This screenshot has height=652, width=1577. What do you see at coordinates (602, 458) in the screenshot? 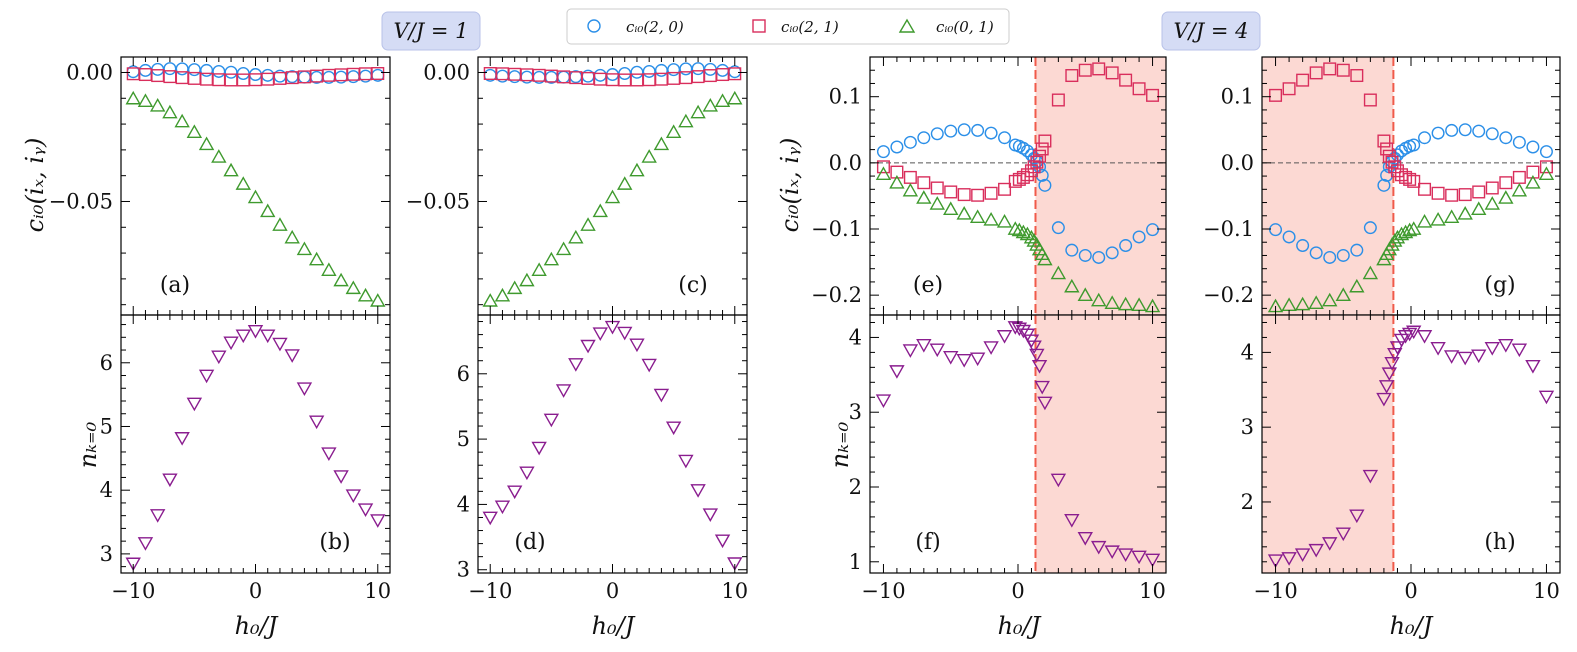
I see `panel-d: −10 0 10 3 4 5 6 (d)` at bounding box center [602, 458].